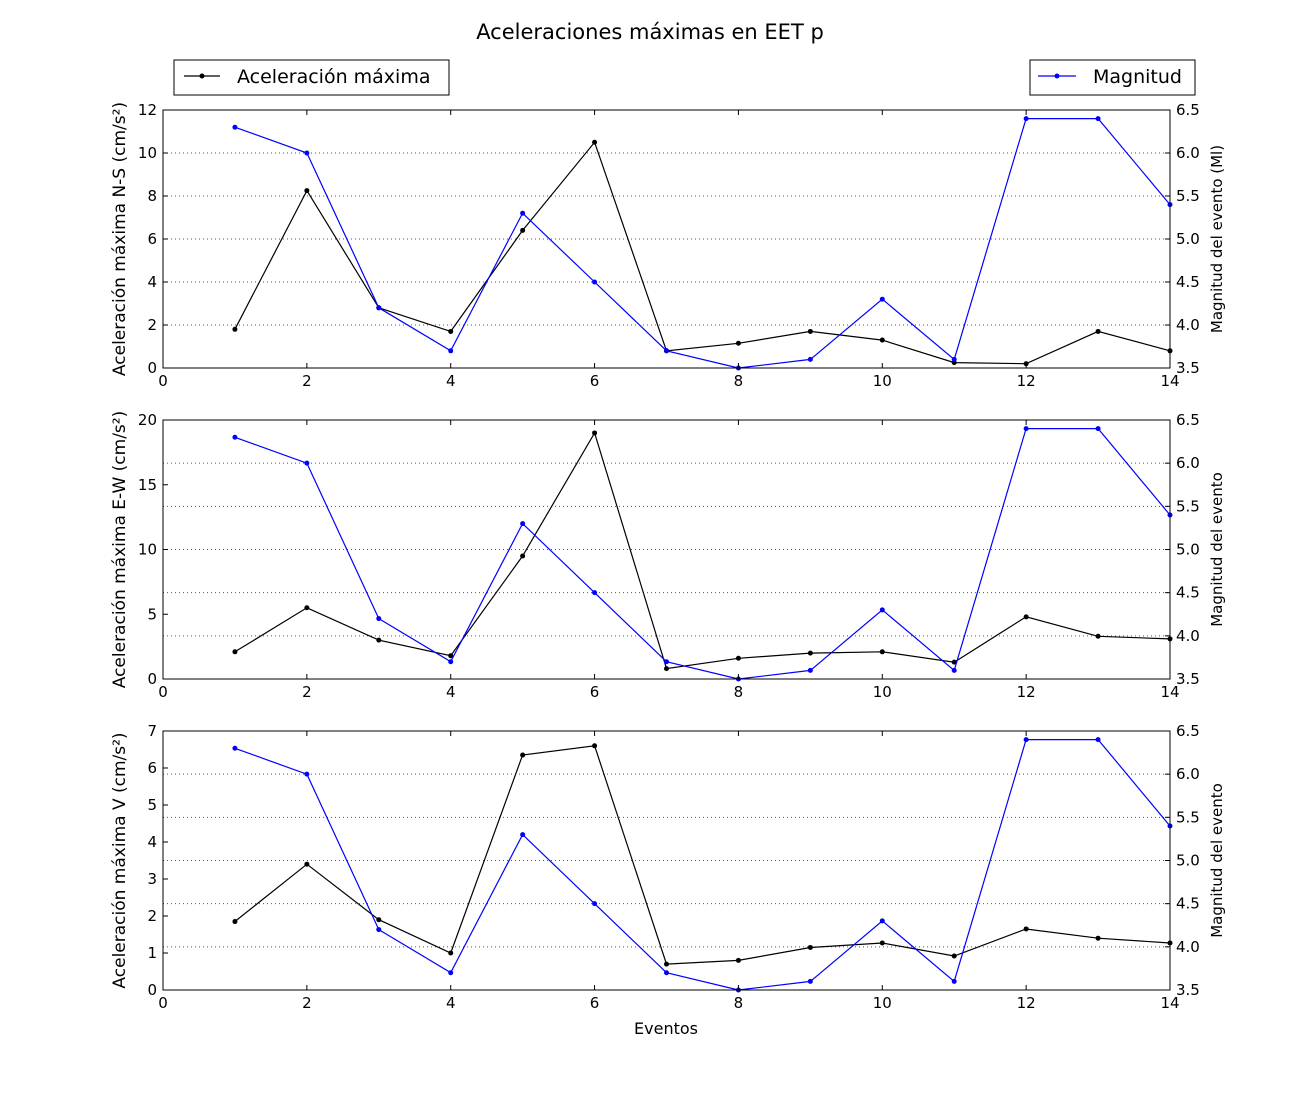 The width and height of the screenshot is (1300, 1100). Describe the element at coordinates (333, 77) in the screenshot. I see `legend-left-label: Aceleración máxima` at that location.